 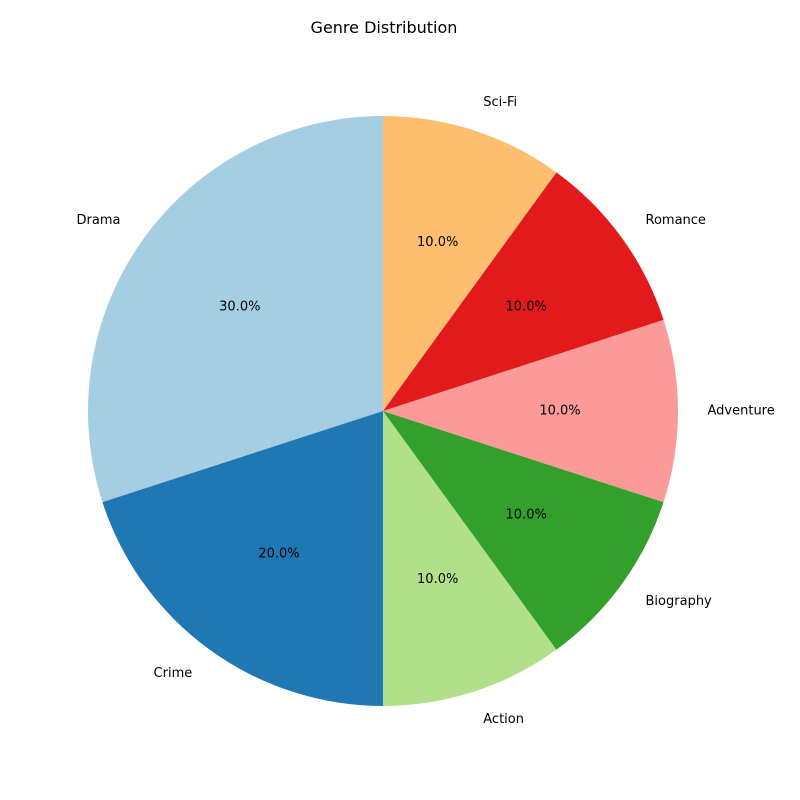 I want to click on slice-percent-drama: 30.0%, so click(x=239, y=306).